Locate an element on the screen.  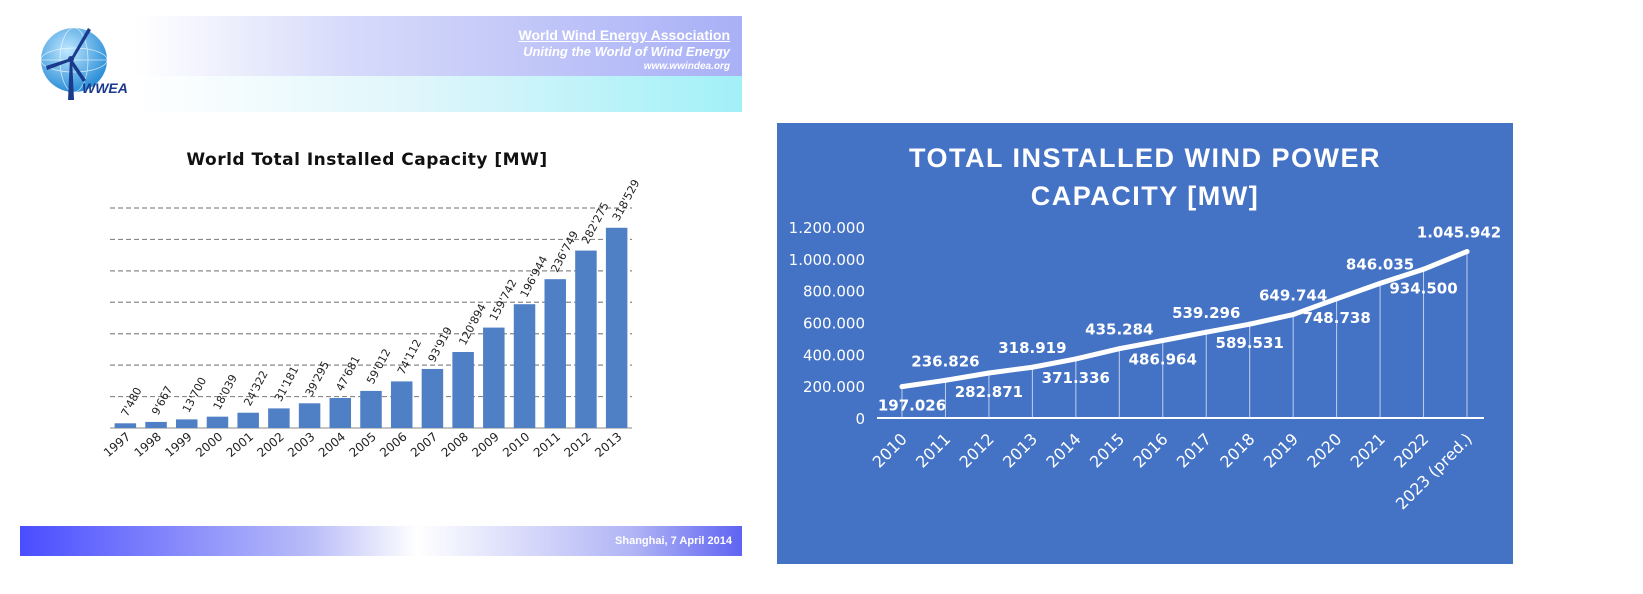
left-x-tick-label: 1998 is located at coordinates (148, 445).